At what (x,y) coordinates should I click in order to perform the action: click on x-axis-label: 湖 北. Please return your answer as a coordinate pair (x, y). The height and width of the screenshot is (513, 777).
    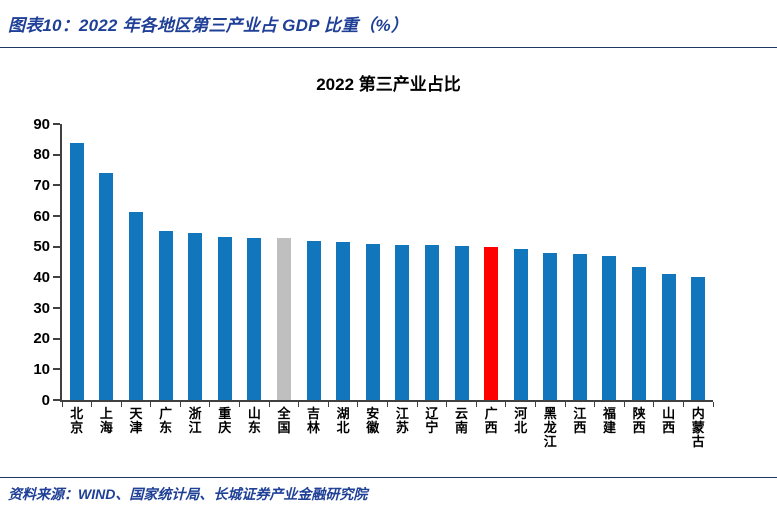
    Looking at the image, I should click on (343, 420).